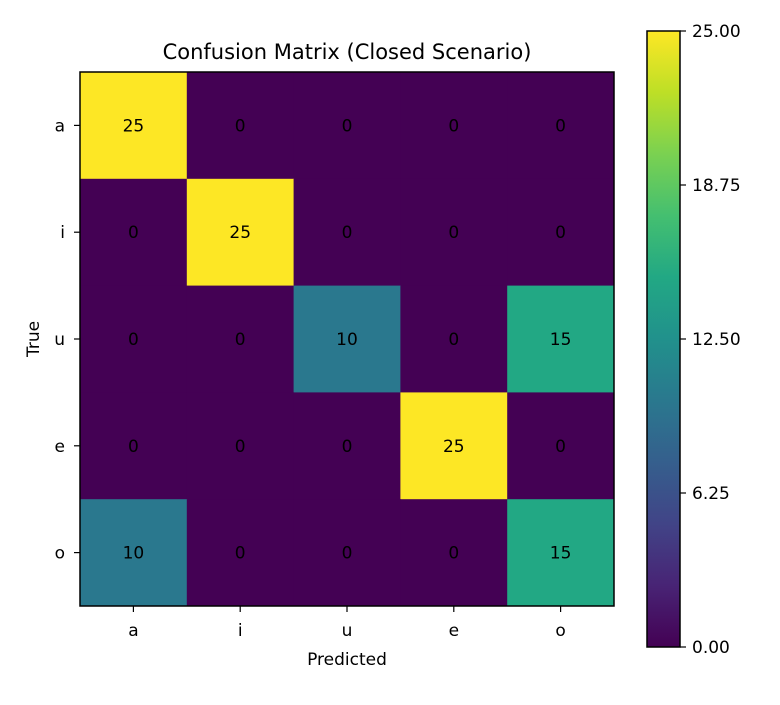 This screenshot has height=705, width=780. Describe the element at coordinates (454, 631) in the screenshot. I see `x-tick-label: e` at that location.